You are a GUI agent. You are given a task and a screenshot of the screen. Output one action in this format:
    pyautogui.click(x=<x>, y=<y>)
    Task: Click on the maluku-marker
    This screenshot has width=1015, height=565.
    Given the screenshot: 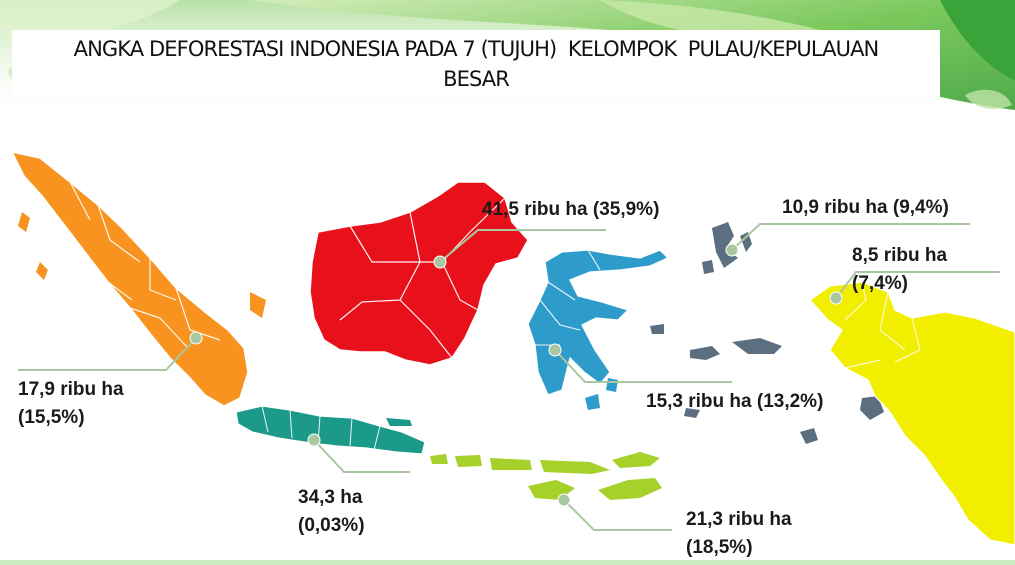 What is the action you would take?
    pyautogui.click(x=732, y=250)
    